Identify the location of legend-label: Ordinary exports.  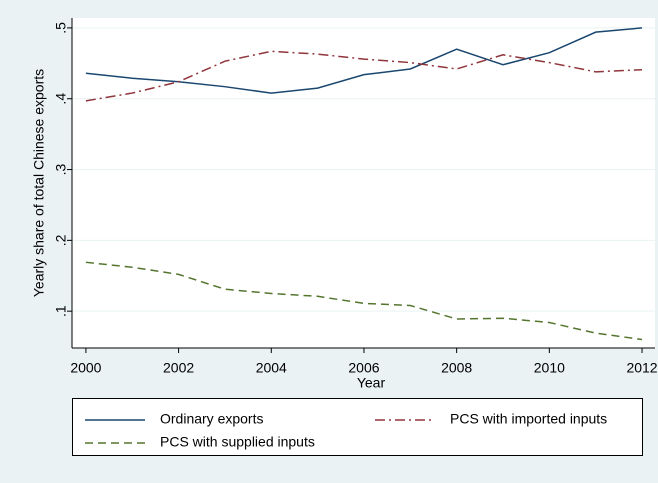
(211, 419).